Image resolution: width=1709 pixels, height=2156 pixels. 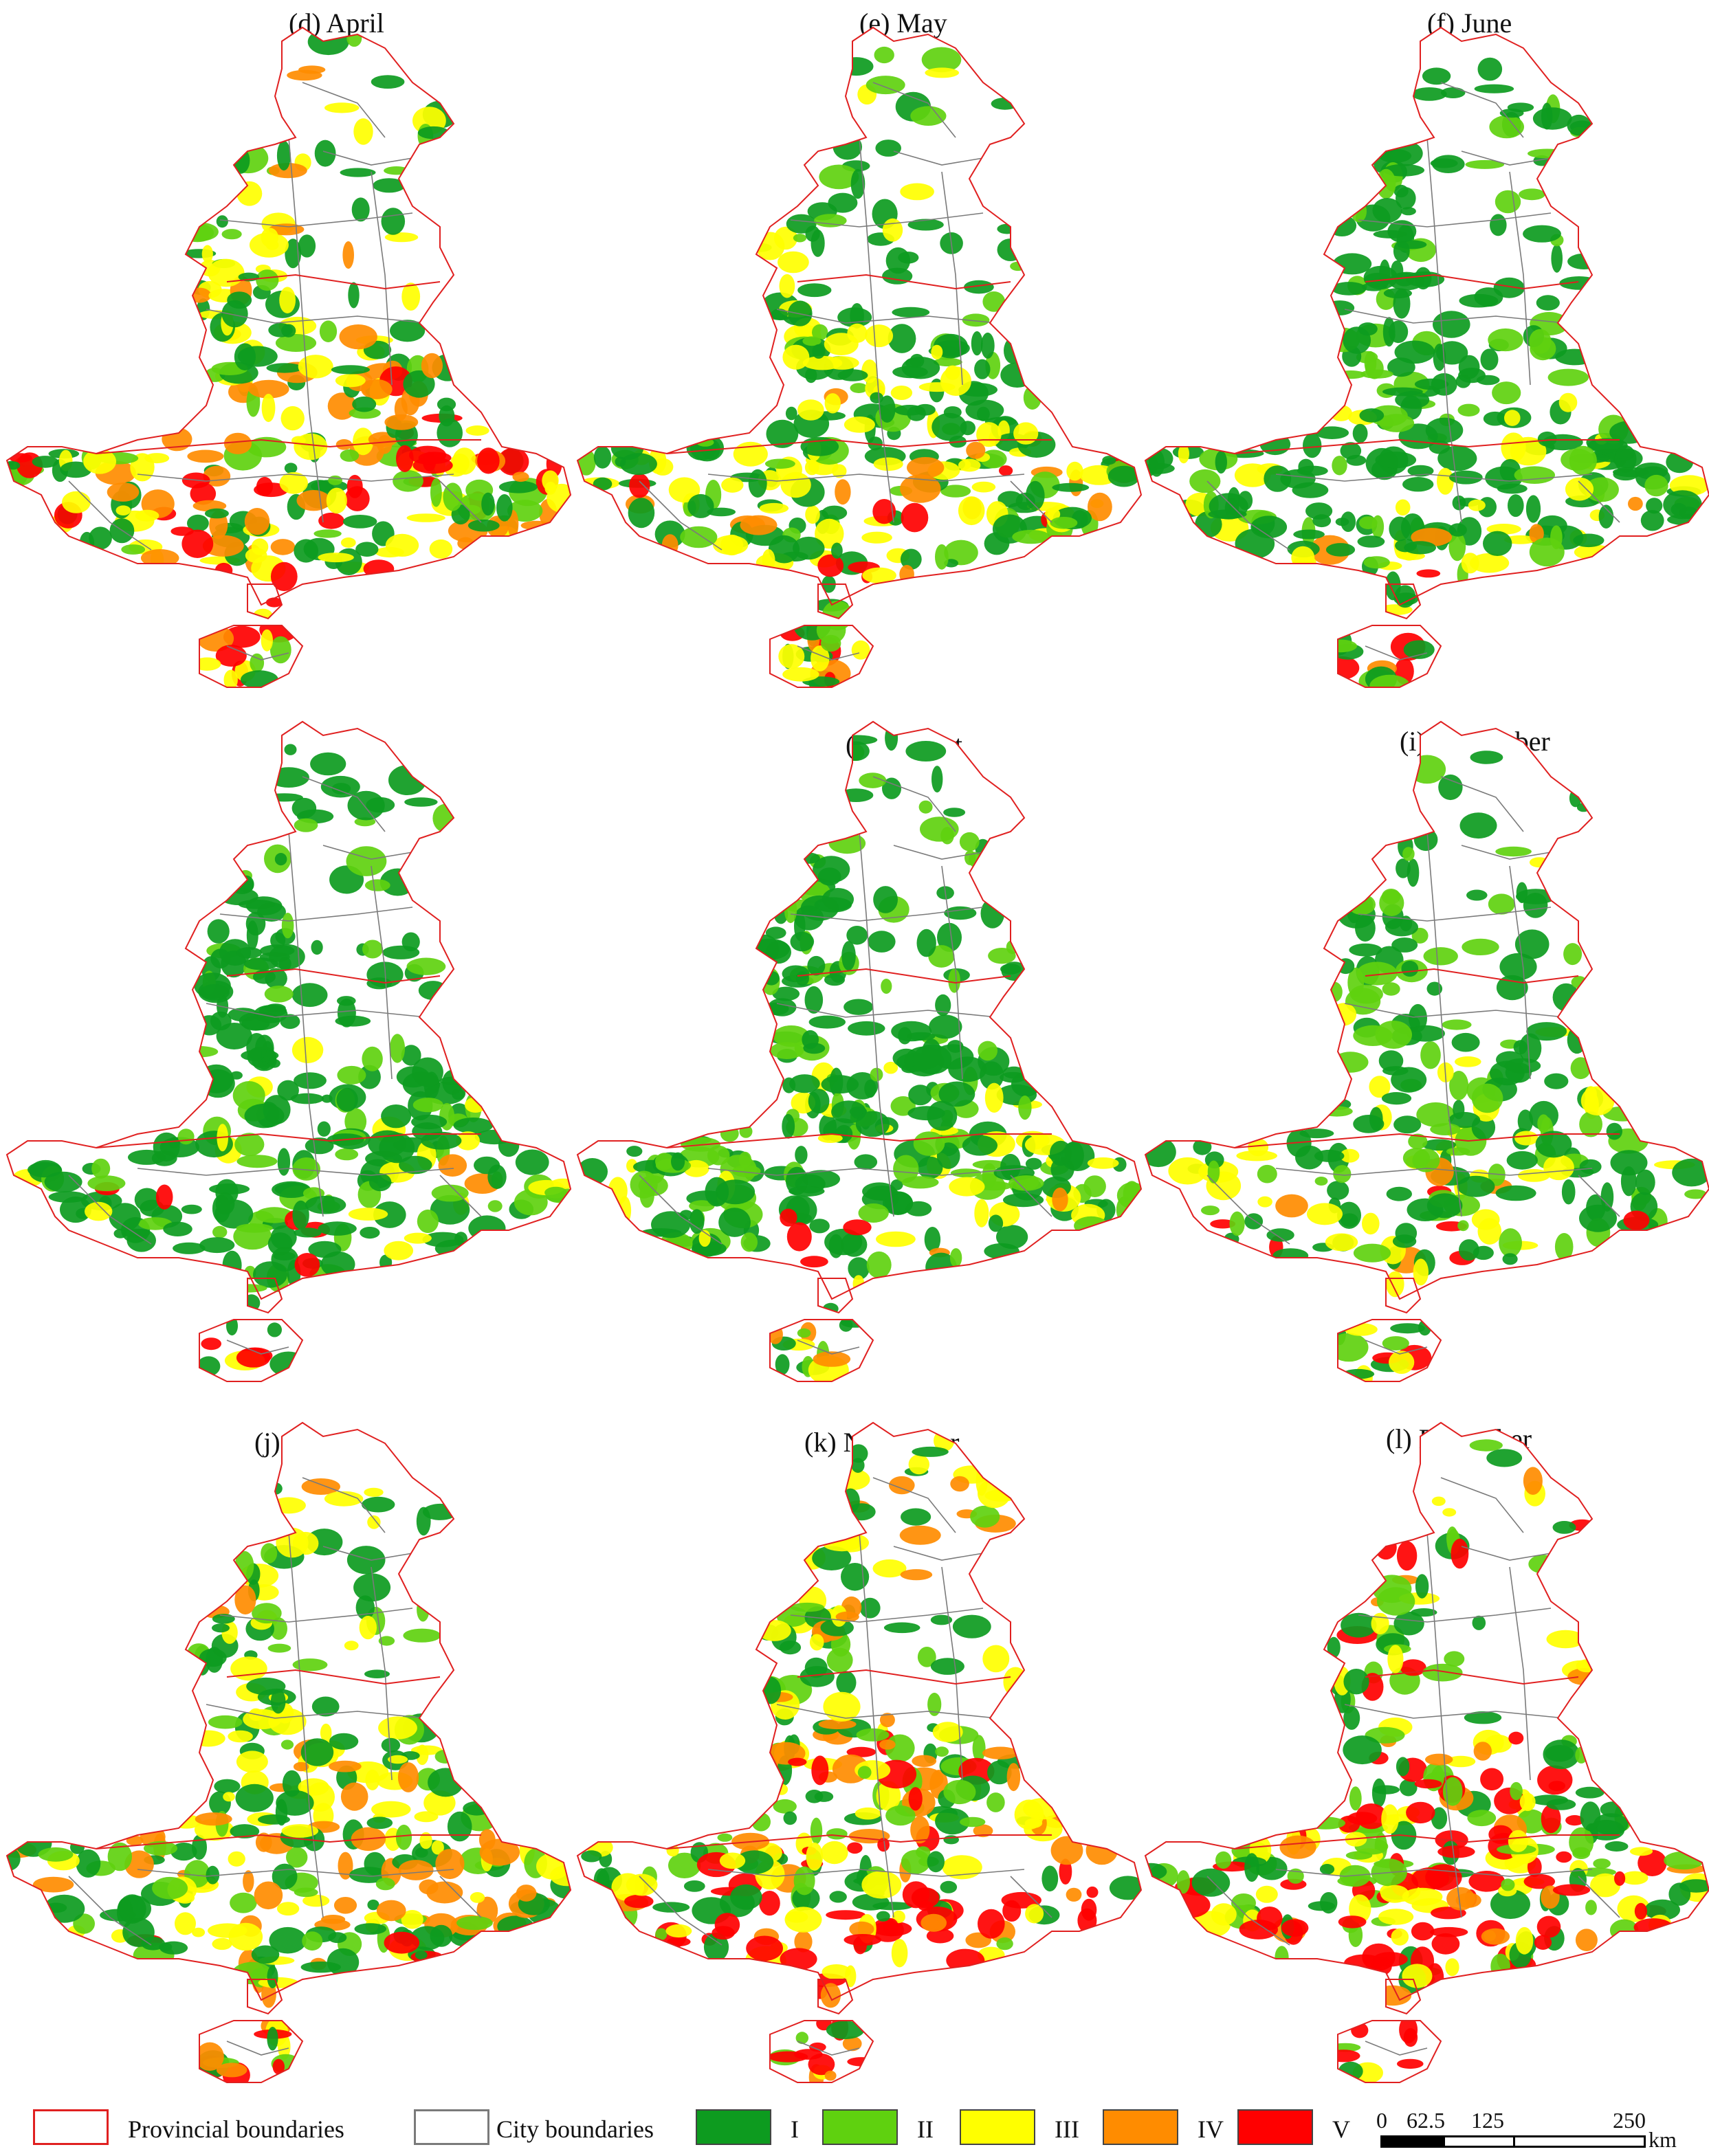 I want to click on legend-label-class-3: III, so click(x=1067, y=2129).